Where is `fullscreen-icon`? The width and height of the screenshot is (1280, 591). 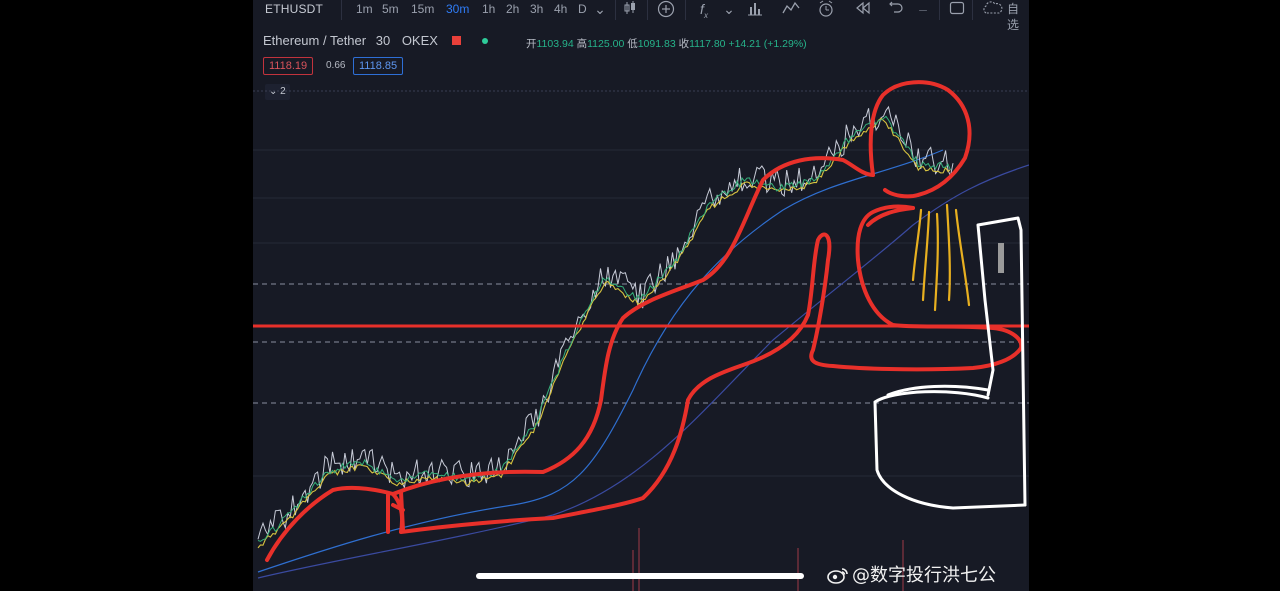
fullscreen-icon is located at coordinates (957, 10).